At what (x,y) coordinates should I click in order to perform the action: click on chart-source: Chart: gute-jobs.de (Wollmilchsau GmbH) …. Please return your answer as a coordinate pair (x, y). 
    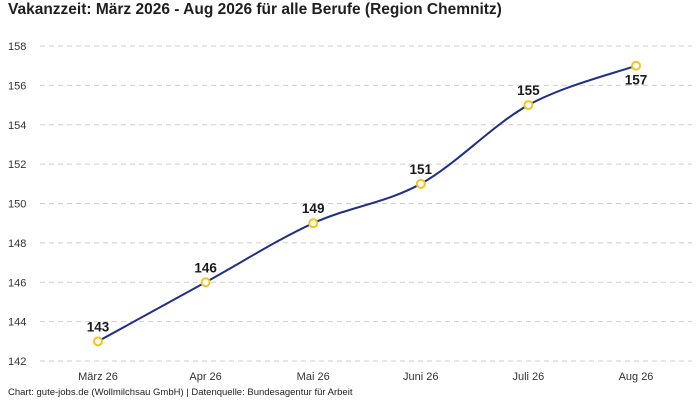
    Looking at the image, I should click on (180, 392).